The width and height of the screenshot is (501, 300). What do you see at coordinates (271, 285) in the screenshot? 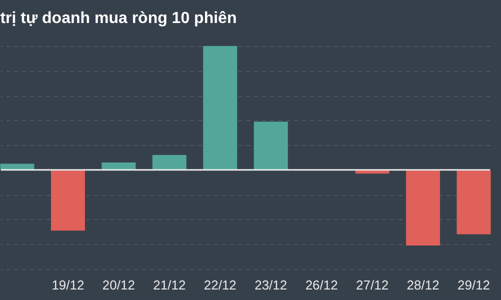
I see `x-tick-label: 23/12` at bounding box center [271, 285].